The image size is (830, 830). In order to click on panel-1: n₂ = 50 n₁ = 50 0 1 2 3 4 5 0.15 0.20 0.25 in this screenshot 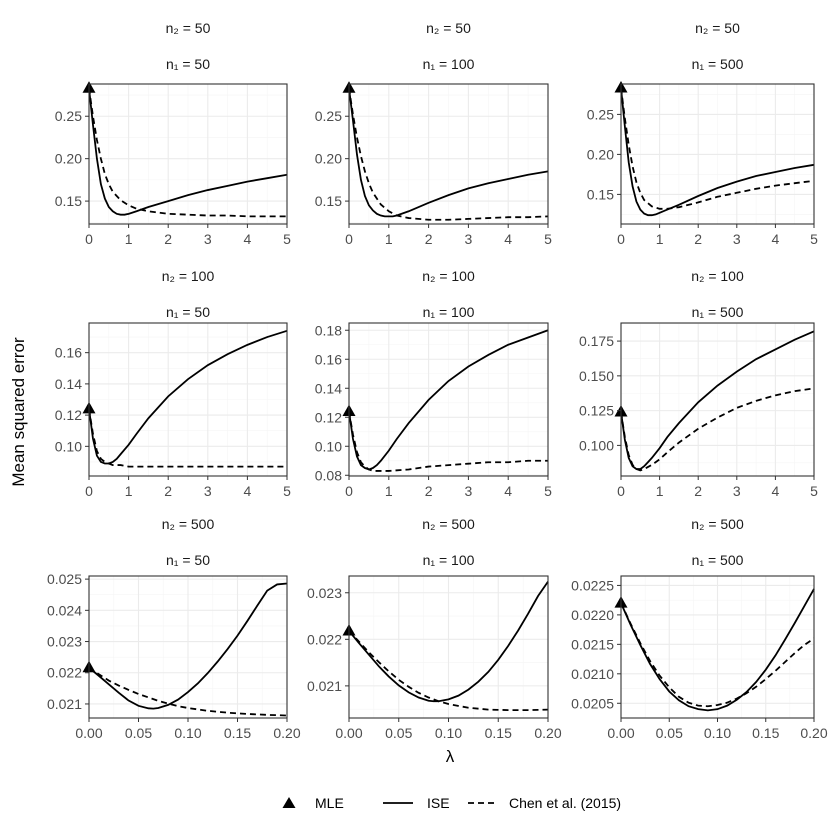, I will do `click(173, 133)`.